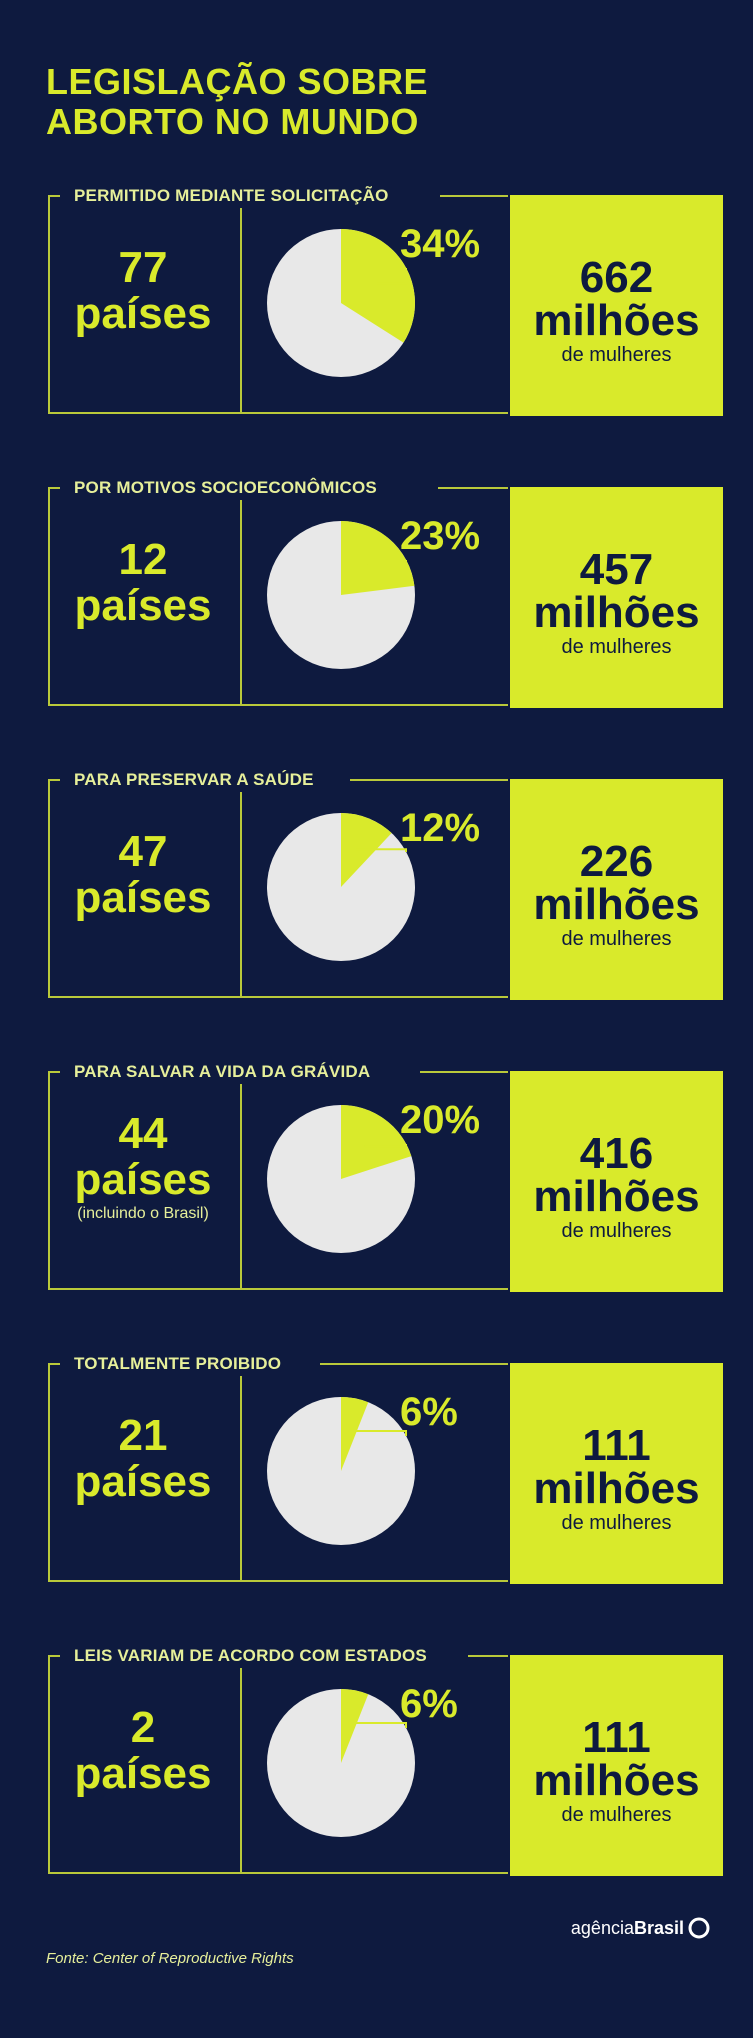 Image resolution: width=753 pixels, height=2038 pixels. What do you see at coordinates (194, 779) in the screenshot?
I see `category-label: PARA PRESERVAR A SAÚDE` at bounding box center [194, 779].